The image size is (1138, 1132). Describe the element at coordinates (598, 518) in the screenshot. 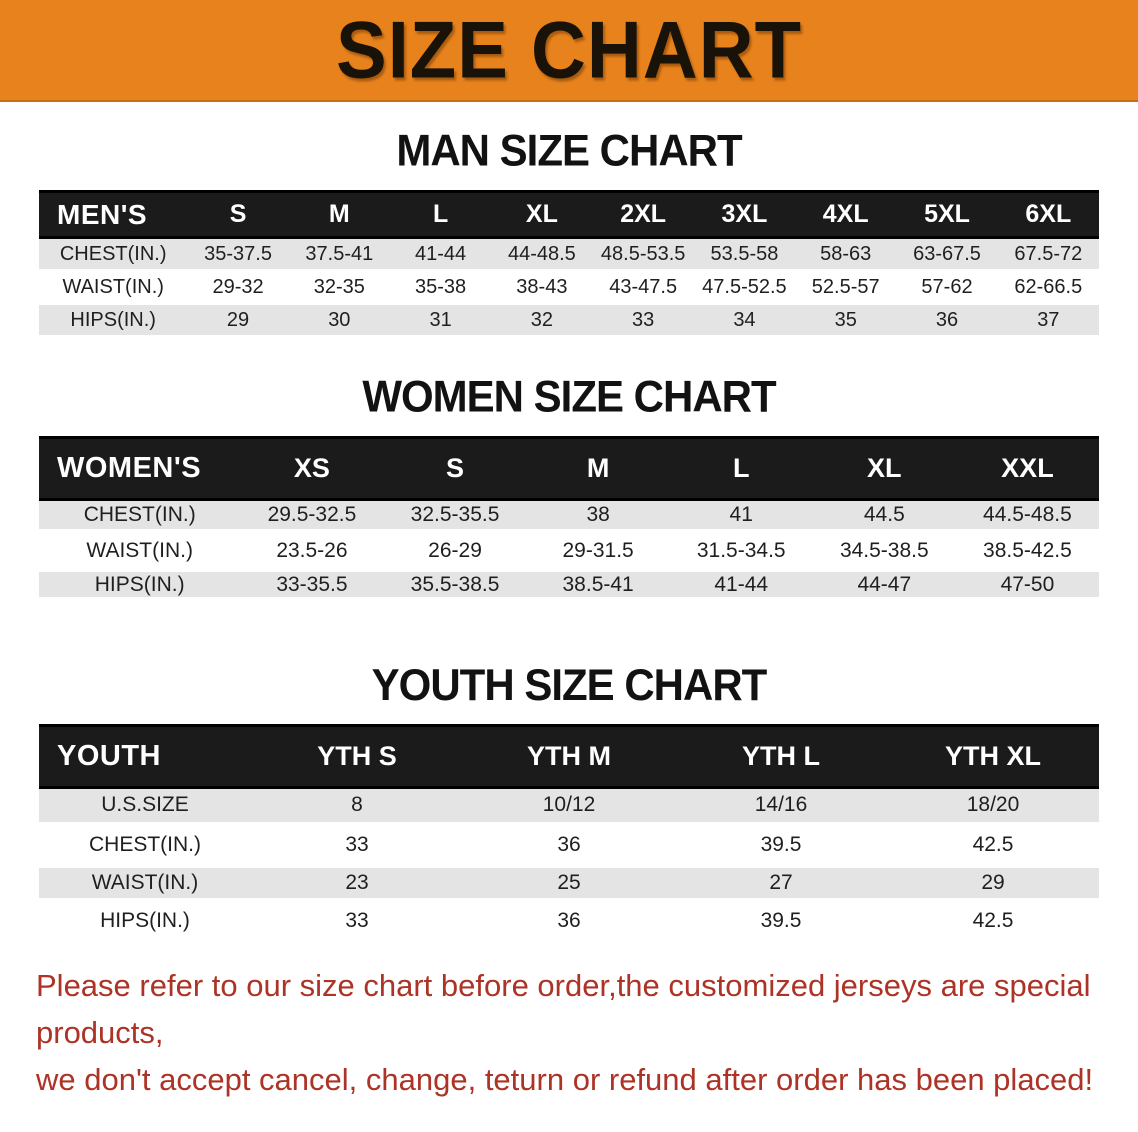

I see `value-cell: 38` at that location.